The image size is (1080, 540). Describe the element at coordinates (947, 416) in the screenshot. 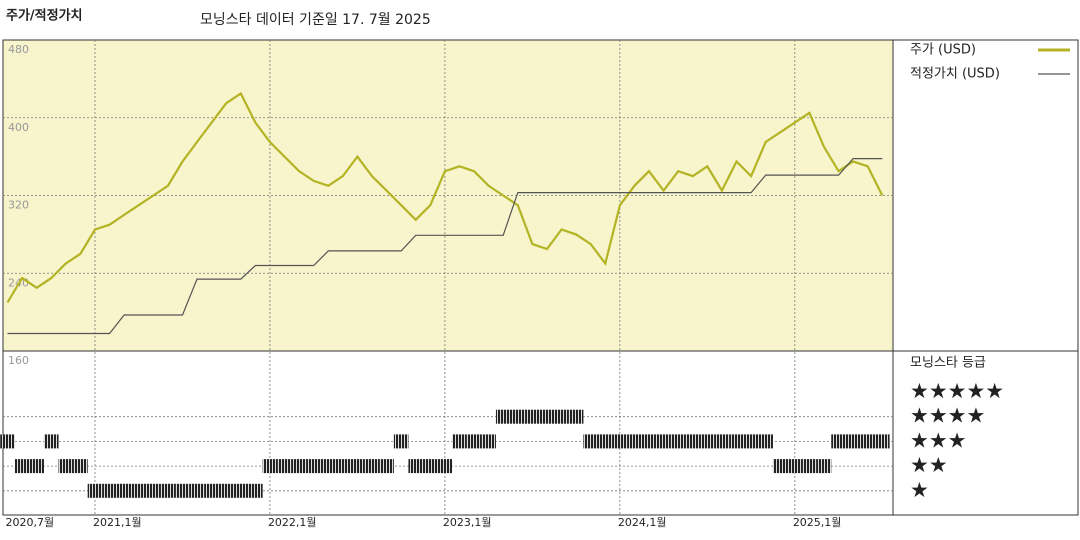

I see `rating-label: ★★★★` at that location.